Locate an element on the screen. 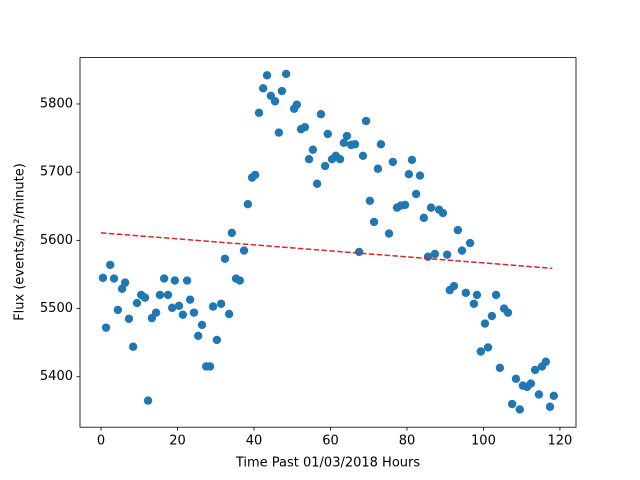  y-tick-label: 5800 is located at coordinates (56, 103).